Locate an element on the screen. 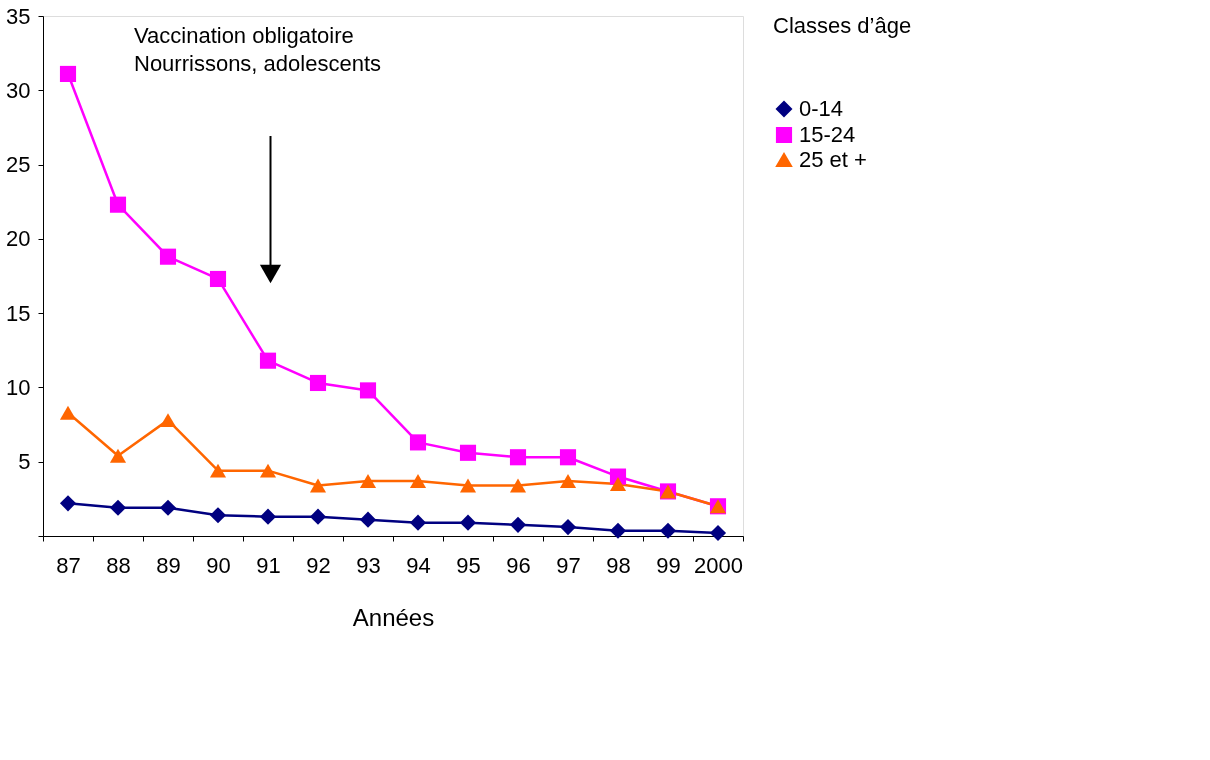 This screenshot has height=760, width=1210. y-tick-label: 15 is located at coordinates (18, 313).